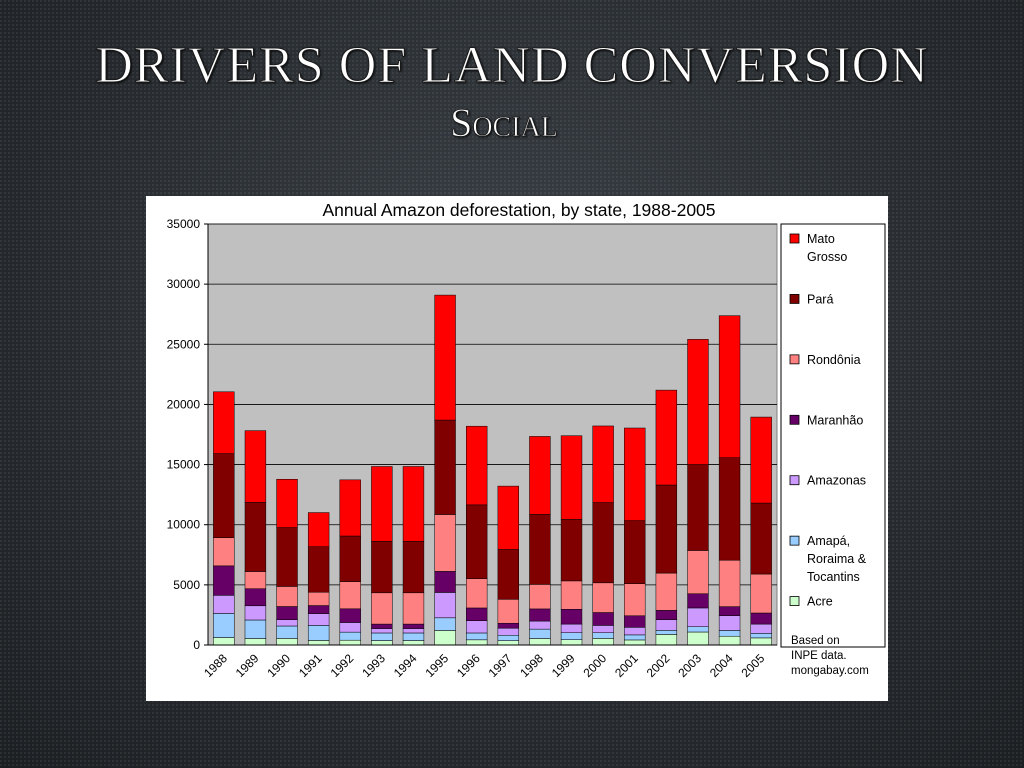 This screenshot has width=1024, height=768. Describe the element at coordinates (821, 239) in the screenshot. I see `legend-label: Mato` at that location.